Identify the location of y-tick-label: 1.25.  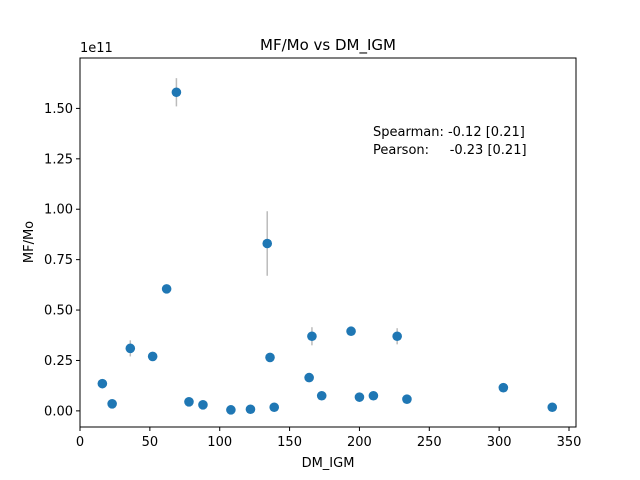
(58, 159).